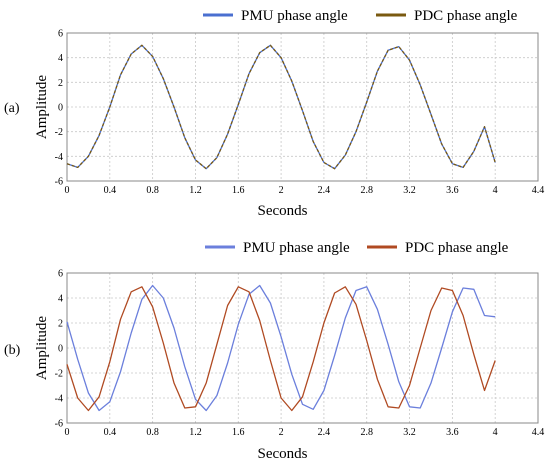 This screenshot has width=550, height=468. What do you see at coordinates (12, 350) in the screenshot?
I see `panel-label: (b)` at bounding box center [12, 350].